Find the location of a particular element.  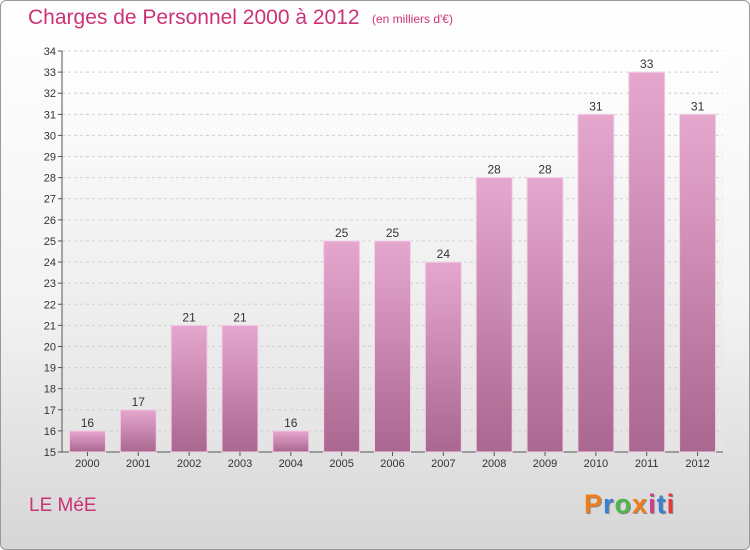

logo-letter: x is located at coordinates (640, 504).